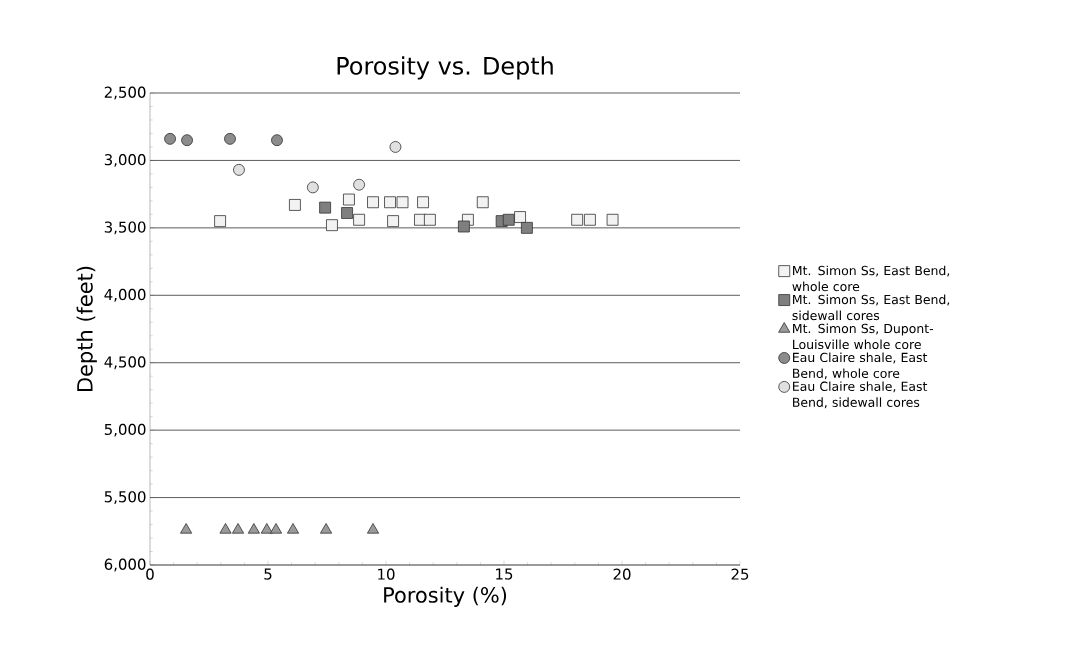 The image size is (1079, 670). I want to click on y-tick-label: 6,000, so click(125, 565).